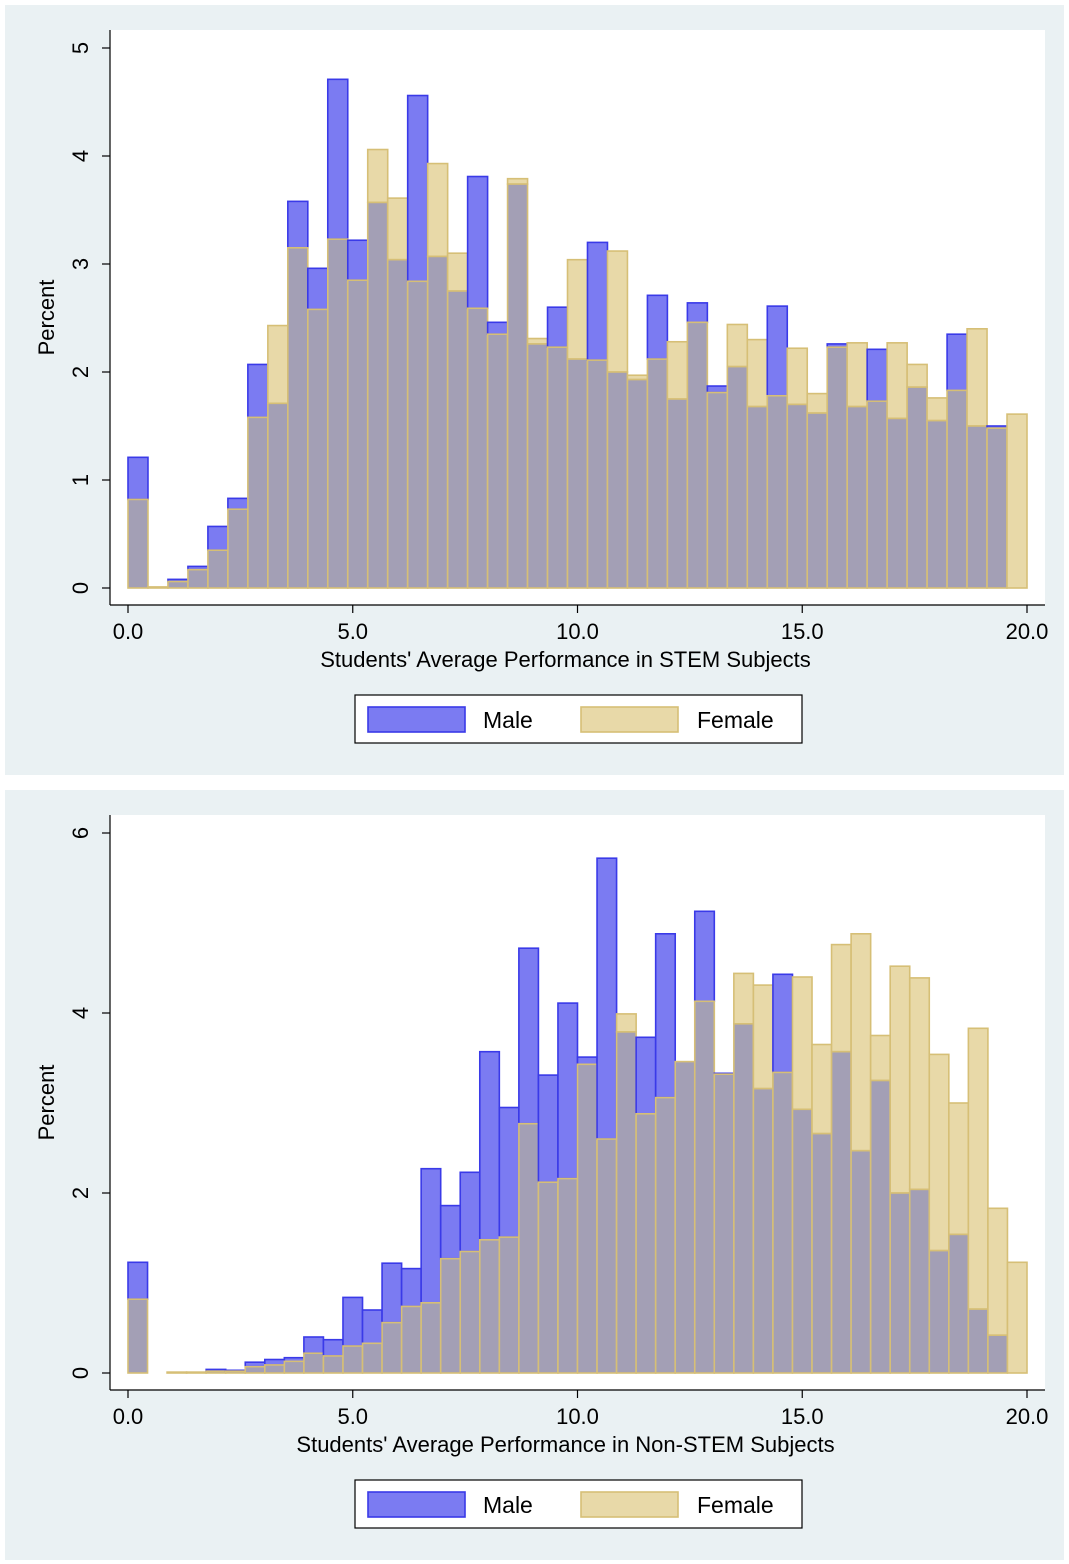 Image resolution: width=1069 pixels, height=1564 pixels. I want to click on y-tick-label: 6, so click(80, 833).